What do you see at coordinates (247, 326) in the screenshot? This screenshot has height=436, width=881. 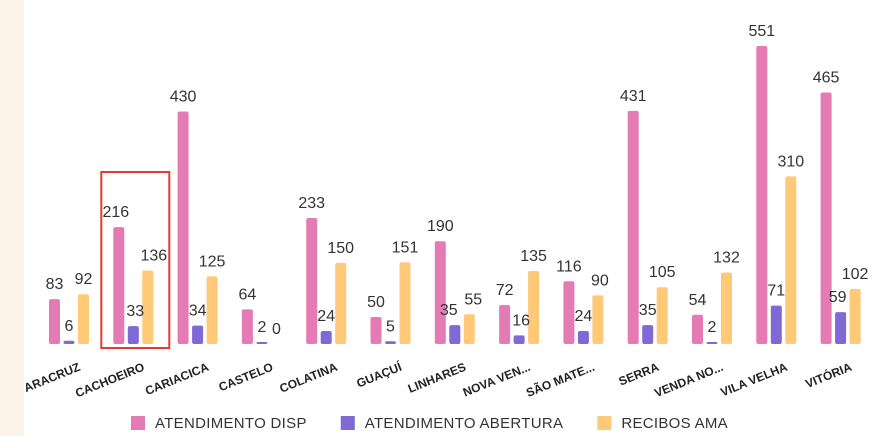 I see `bar-castelo-atendimento-disp` at bounding box center [247, 326].